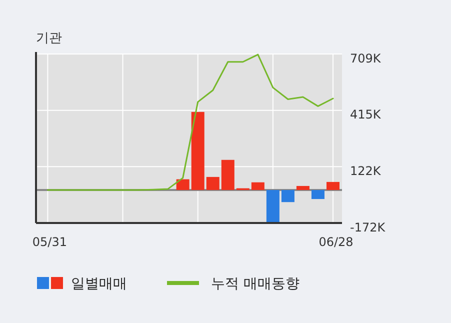 This screenshot has height=323, width=451. Describe the element at coordinates (366, 171) in the screenshot. I see `y-tick-label: 122K` at that location.